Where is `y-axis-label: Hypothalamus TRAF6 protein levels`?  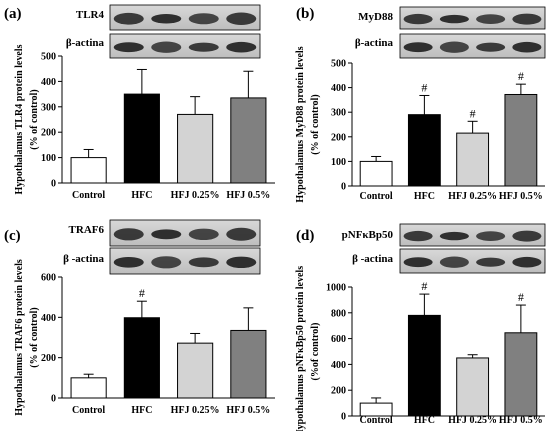 y-axis-label: Hypothalamus TRAF6 protein levels is located at coordinates (19, 337).